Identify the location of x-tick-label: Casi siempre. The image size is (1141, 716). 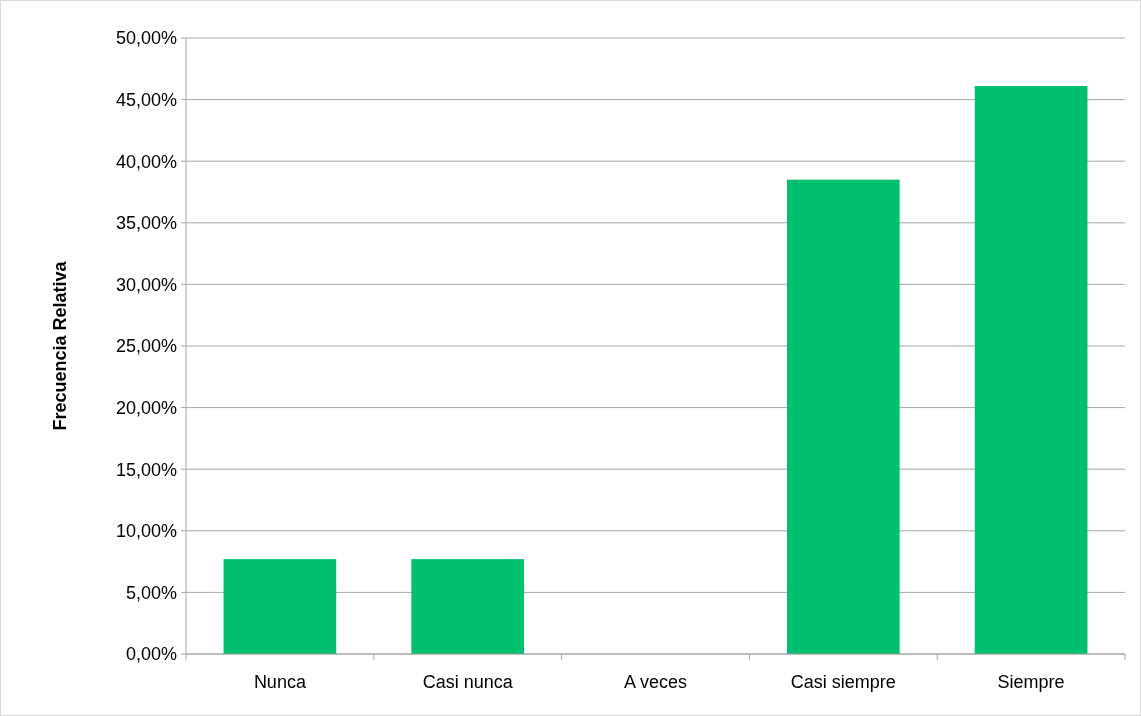
(843, 682).